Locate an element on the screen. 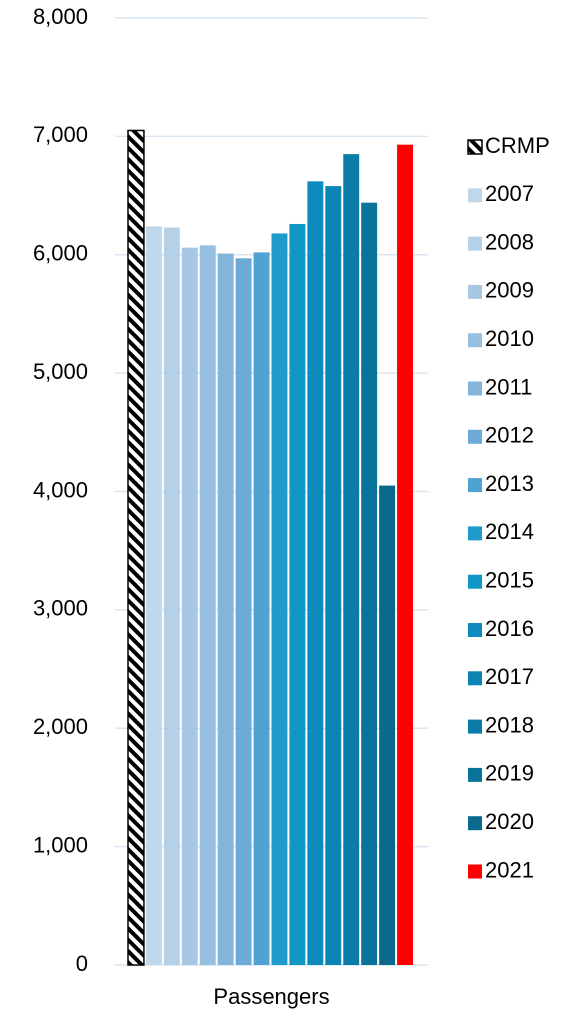  y-tick-label: 7,000 is located at coordinates (60, 134).